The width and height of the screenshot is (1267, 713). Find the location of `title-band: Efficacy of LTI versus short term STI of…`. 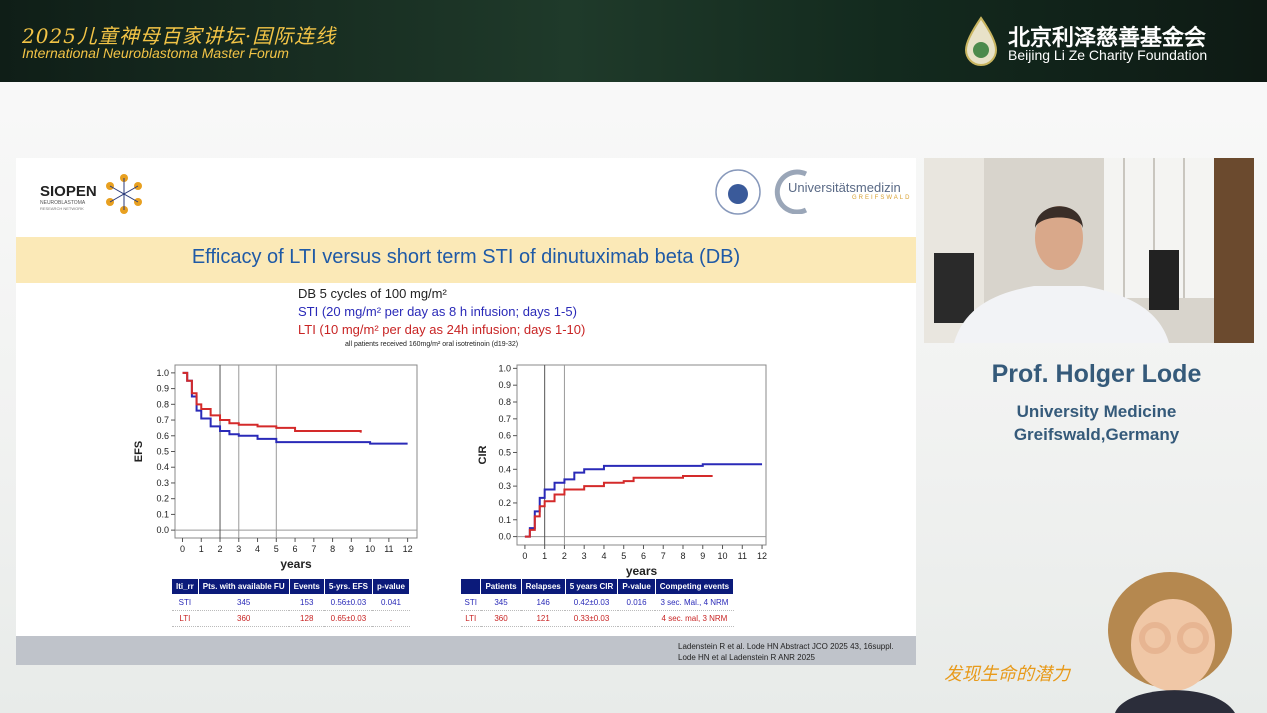

title-band: Efficacy of LTI versus short term STI of… is located at coordinates (466, 260).